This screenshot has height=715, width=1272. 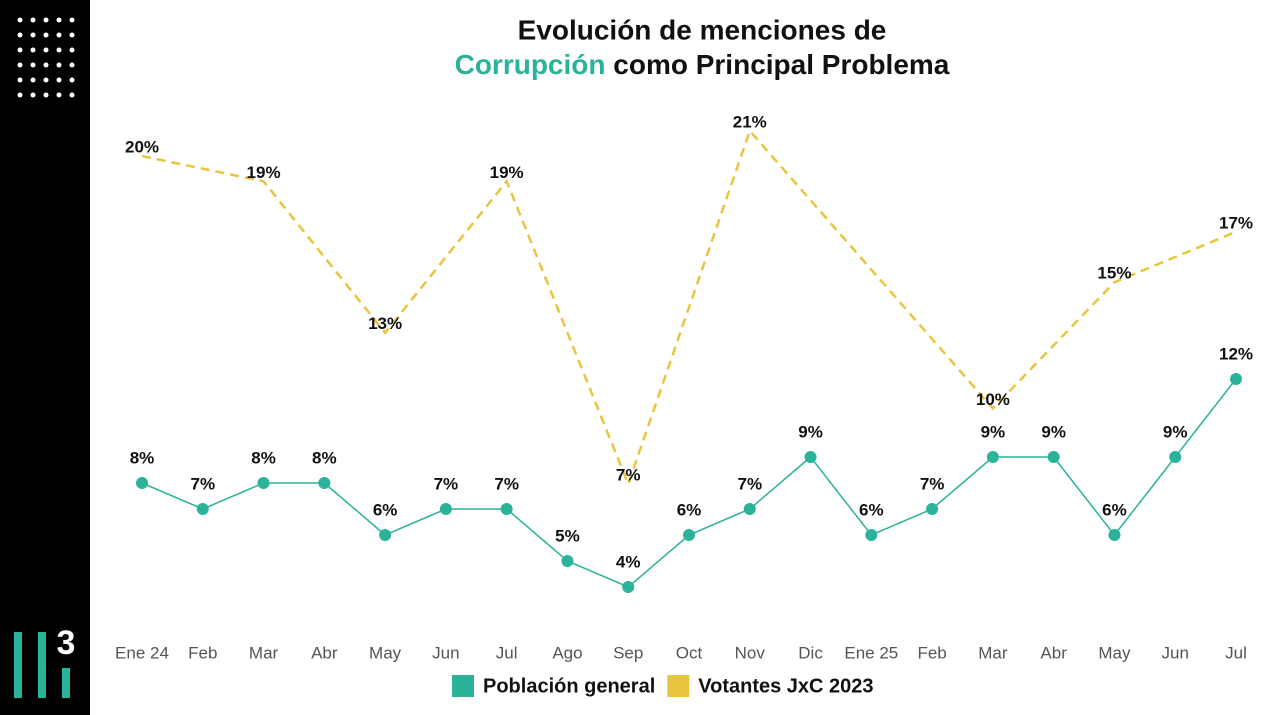 What do you see at coordinates (750, 121) in the screenshot?
I see `data-label: 21%` at bounding box center [750, 121].